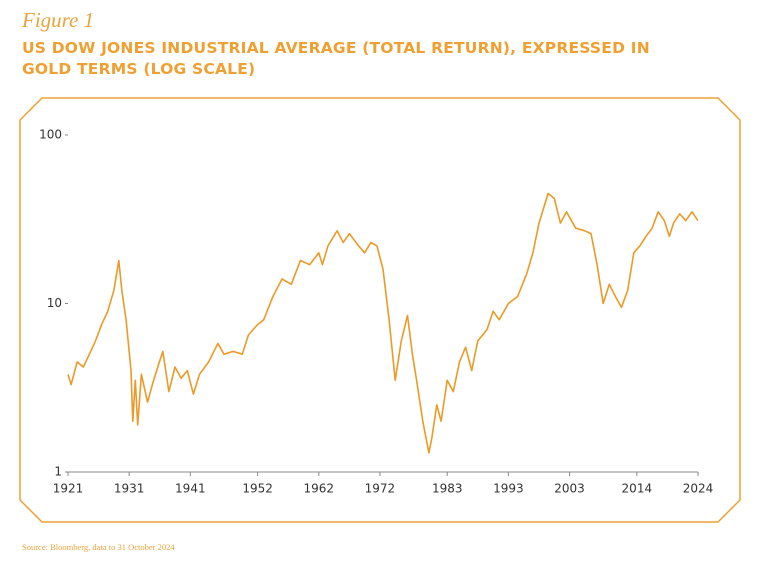 Image resolution: width=768 pixels, height=568 pixels. Describe the element at coordinates (68, 489) in the screenshot. I see `x-tick-label: 1921` at that location.